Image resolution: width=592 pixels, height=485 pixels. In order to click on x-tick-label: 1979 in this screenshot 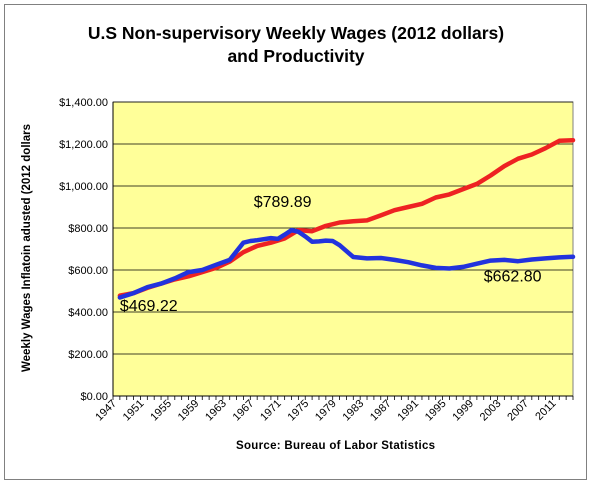, I will do `click(326, 411)`.